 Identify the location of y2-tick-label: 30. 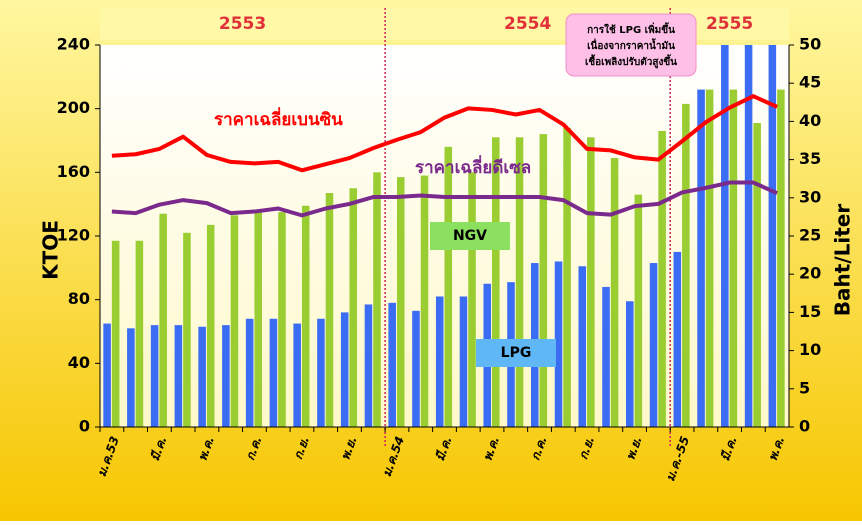
(810, 196).